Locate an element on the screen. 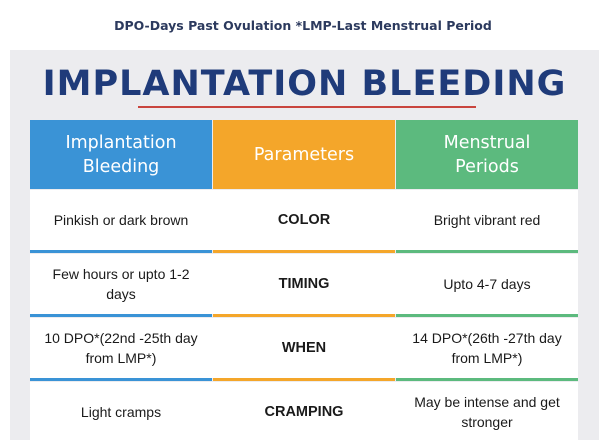 Image resolution: width=606 pixels, height=442 pixels. menstrual-cell: Bright vibrant red is located at coordinates (487, 220).